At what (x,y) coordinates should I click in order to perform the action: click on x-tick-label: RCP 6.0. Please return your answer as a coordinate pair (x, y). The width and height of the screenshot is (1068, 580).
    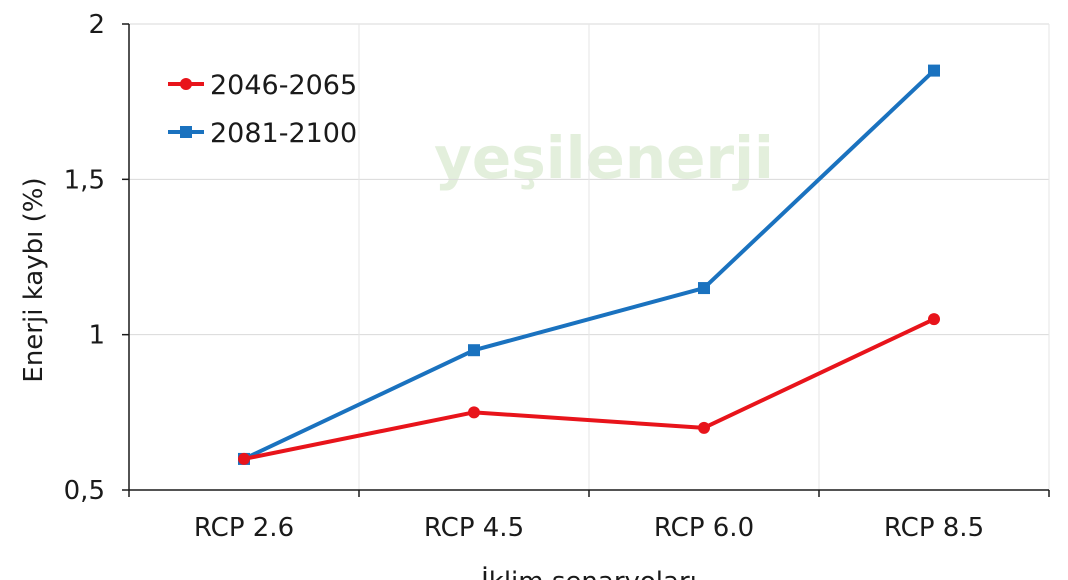
    Looking at the image, I should click on (704, 528).